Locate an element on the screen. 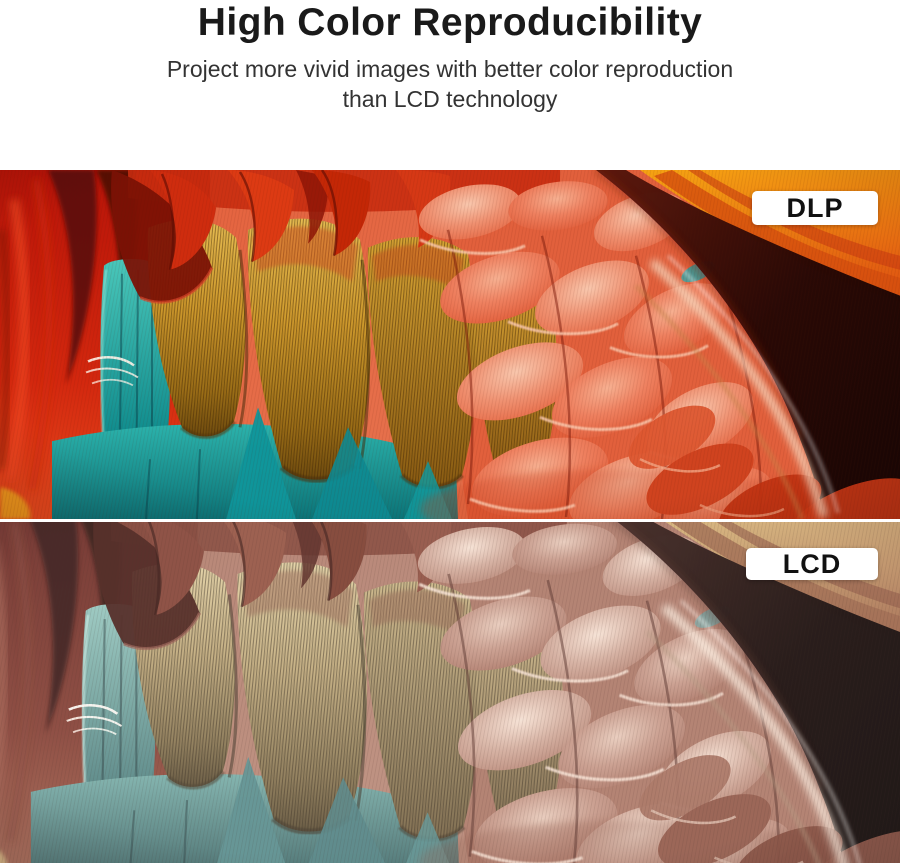 Image resolution: width=900 pixels, height=863 pixels. subtitle-line-2: than LCD technology is located at coordinates (450, 99).